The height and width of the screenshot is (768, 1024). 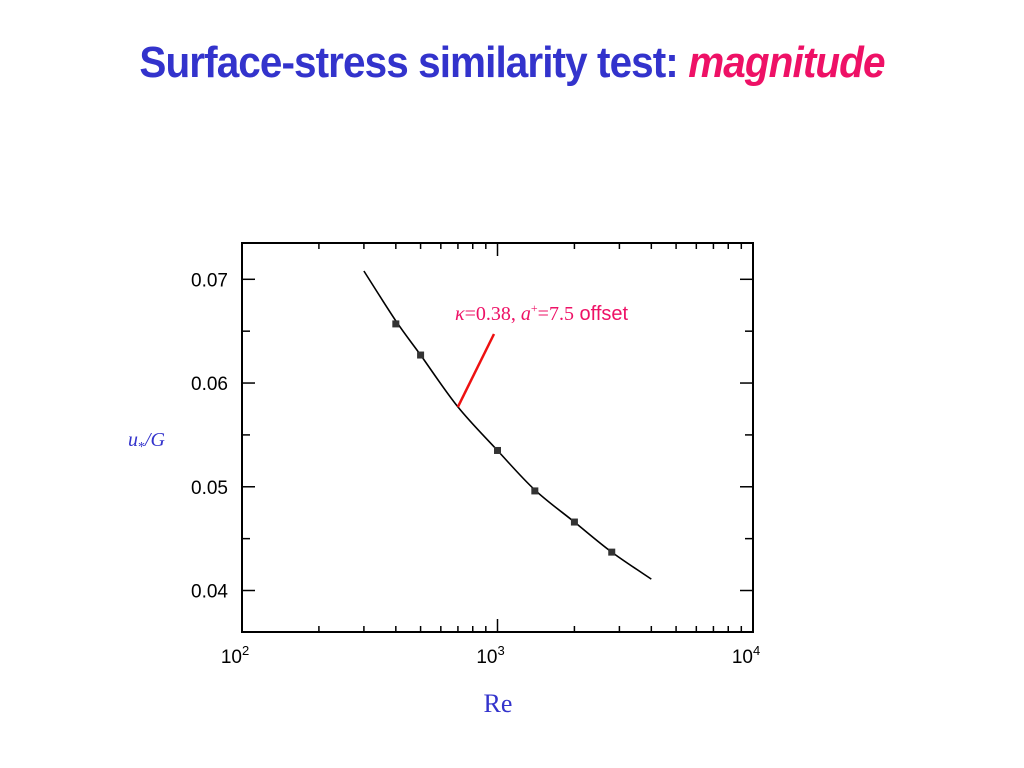 I want to click on y-axis-label: u*/G, so click(x=147, y=442).